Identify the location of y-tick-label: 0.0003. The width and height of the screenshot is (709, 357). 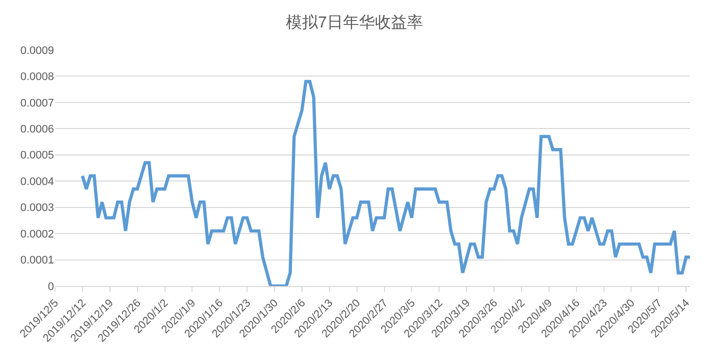
(37, 208).